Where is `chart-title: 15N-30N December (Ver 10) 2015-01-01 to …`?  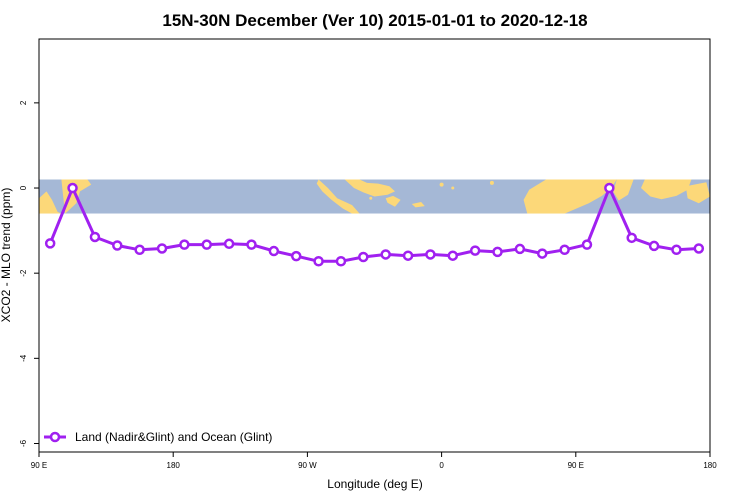
chart-title: 15N-30N December (Ver 10) 2015-01-01 to … is located at coordinates (374, 20).